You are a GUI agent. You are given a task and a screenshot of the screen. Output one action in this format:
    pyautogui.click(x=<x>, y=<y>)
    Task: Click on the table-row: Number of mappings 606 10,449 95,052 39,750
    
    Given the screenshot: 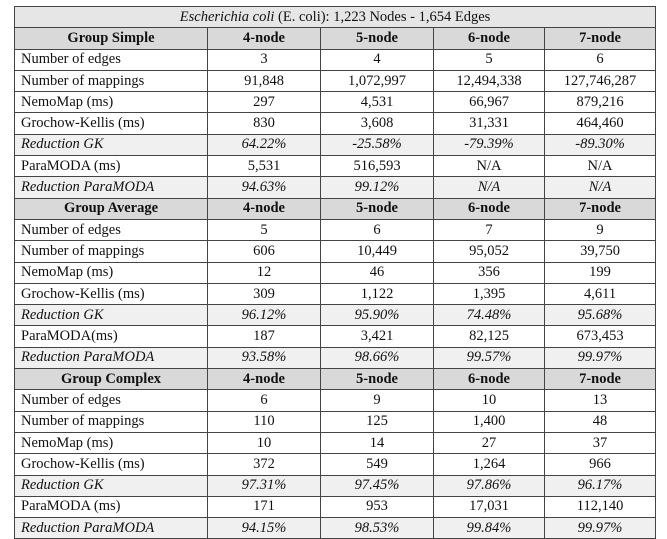 What is the action you would take?
    pyautogui.click(x=335, y=251)
    